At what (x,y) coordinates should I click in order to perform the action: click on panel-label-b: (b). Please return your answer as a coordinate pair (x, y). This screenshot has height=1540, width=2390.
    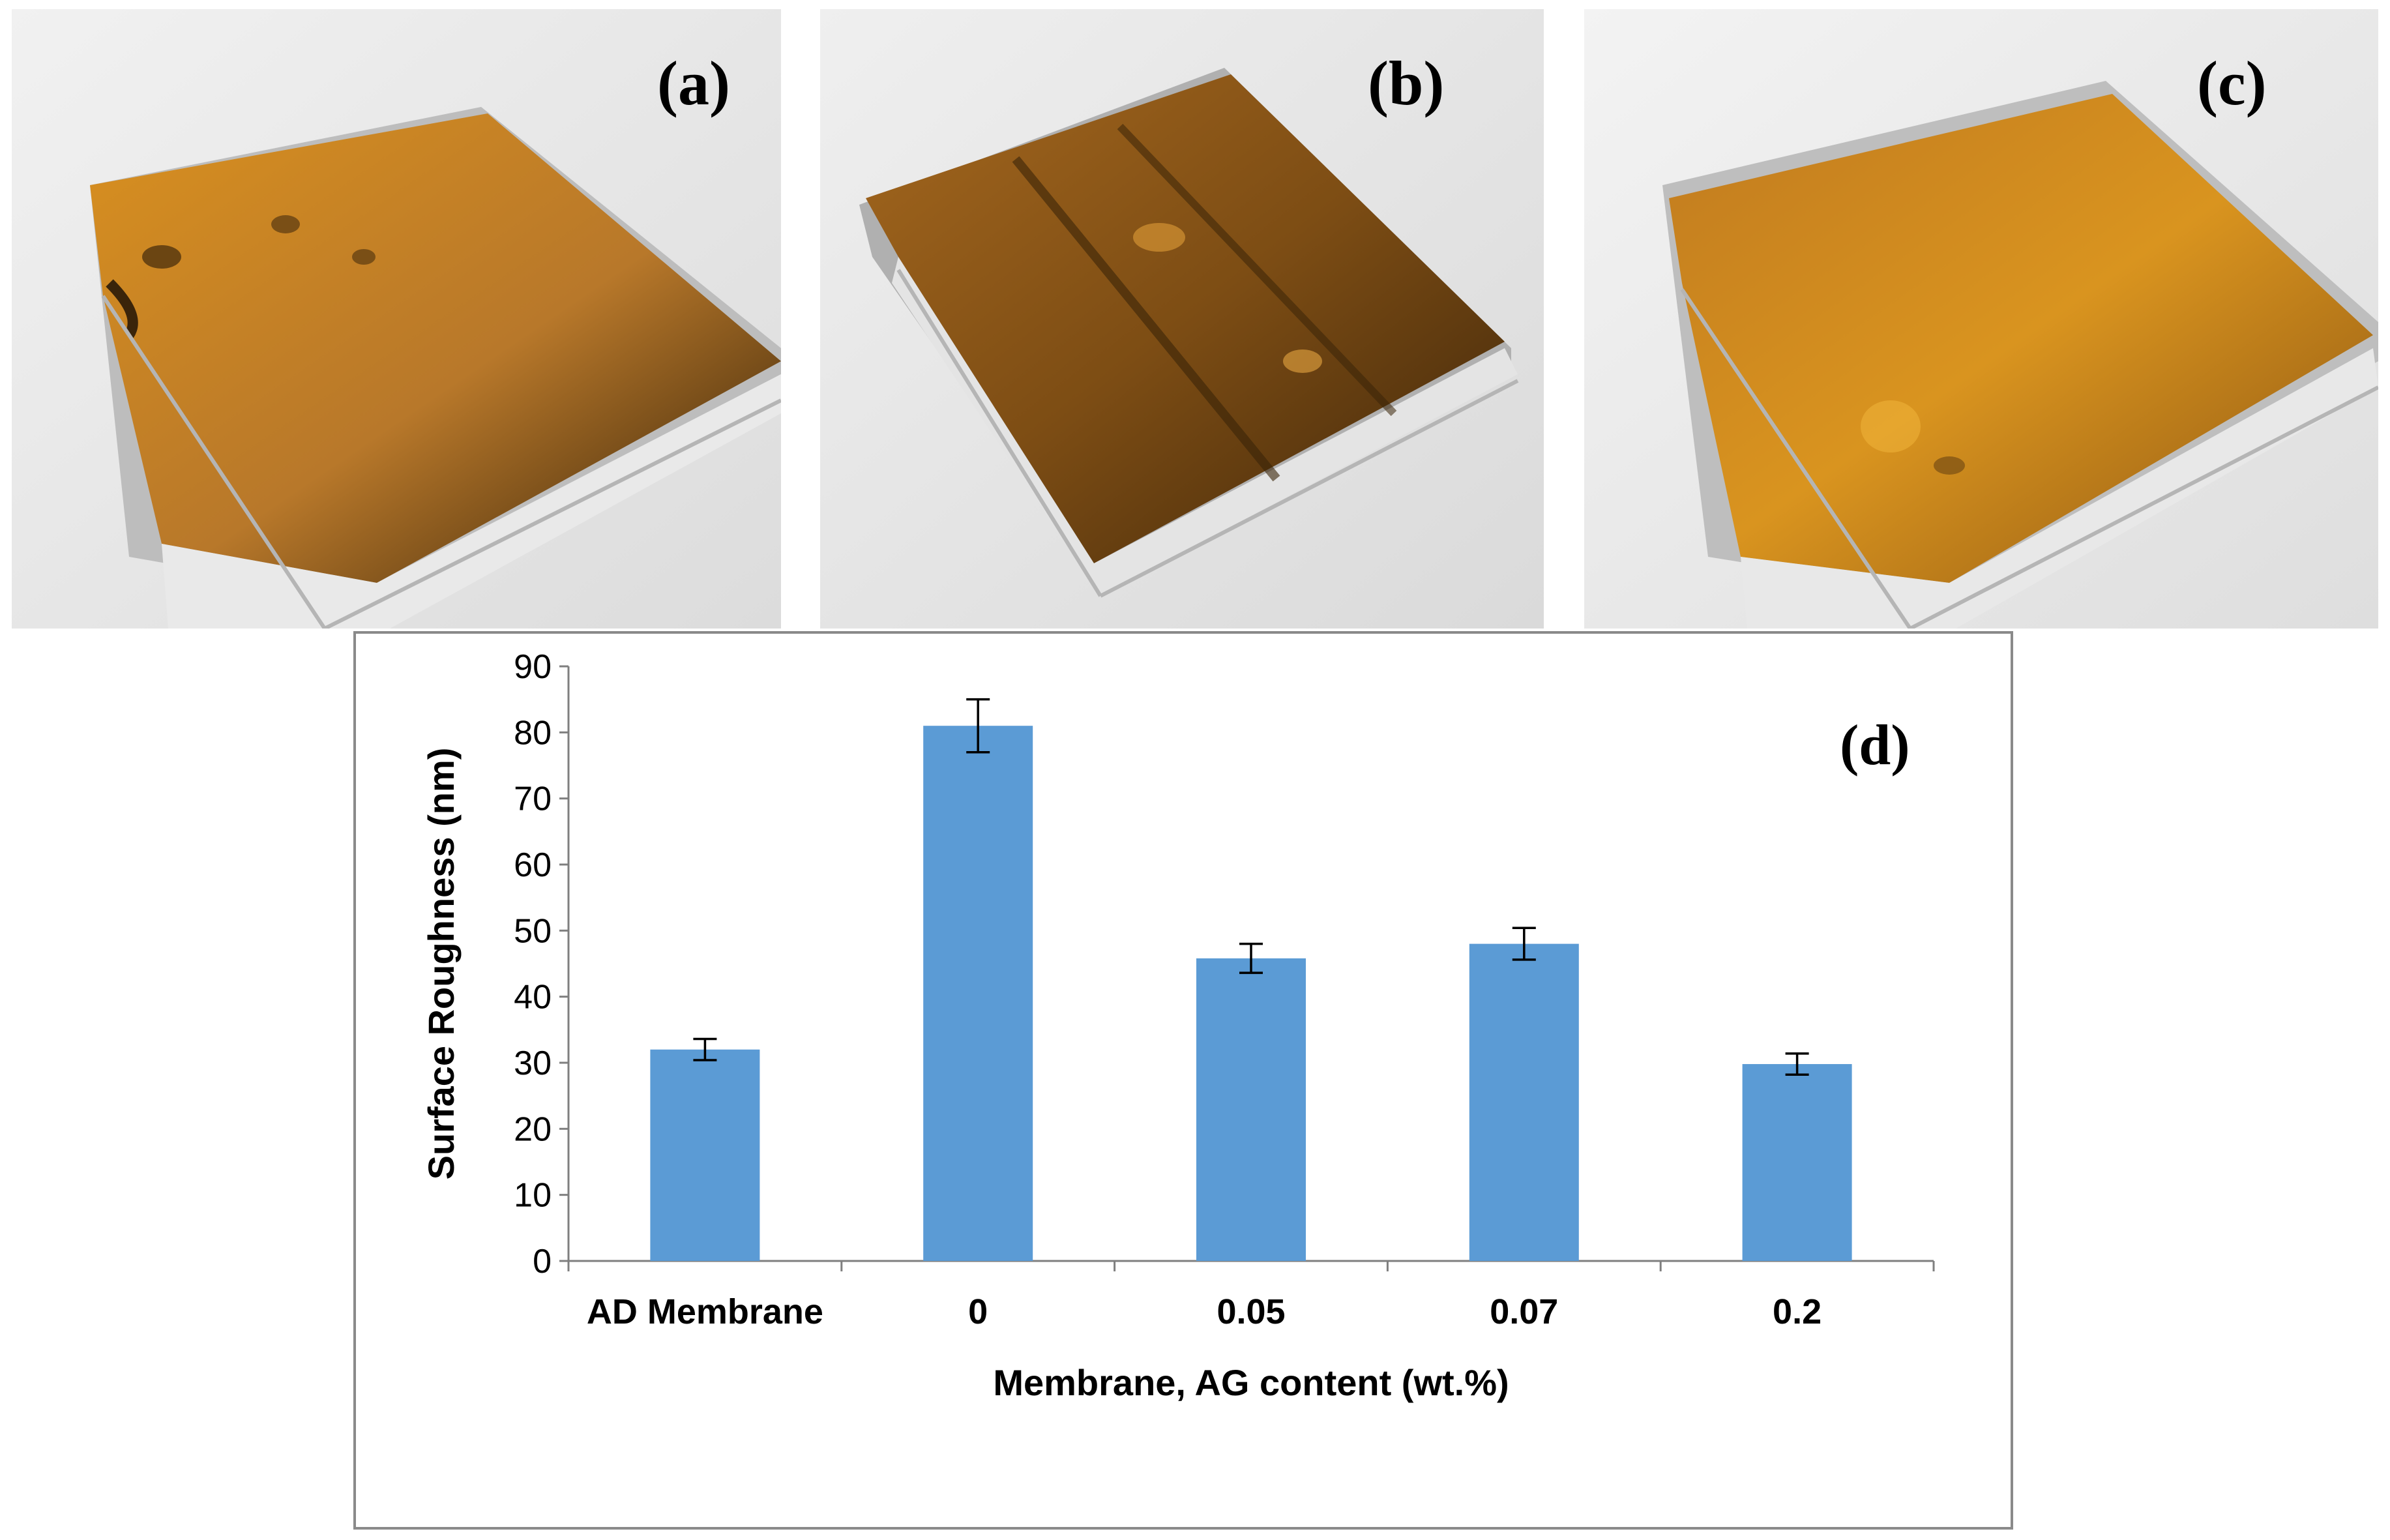
    Looking at the image, I should click on (1407, 83).